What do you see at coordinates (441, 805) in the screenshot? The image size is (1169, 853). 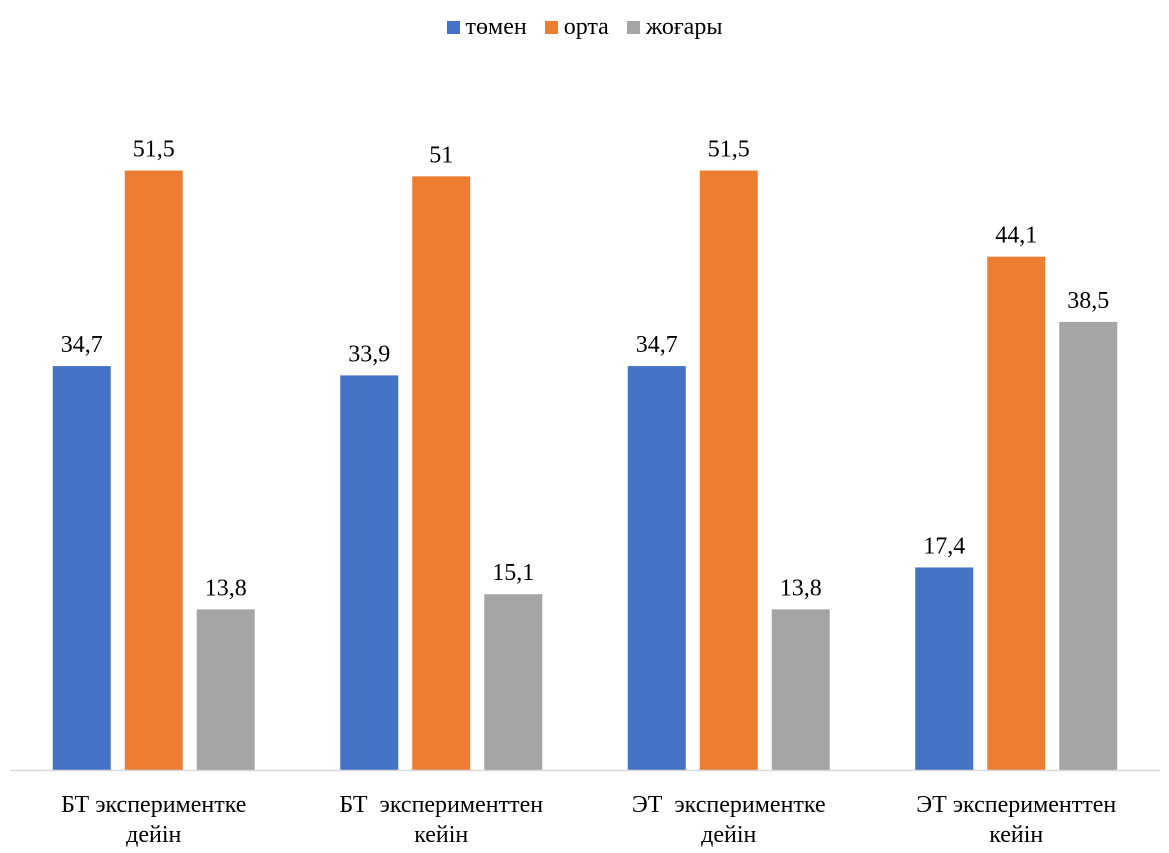 I see `category-label-1-line-0: БТ эксперименттен` at bounding box center [441, 805].